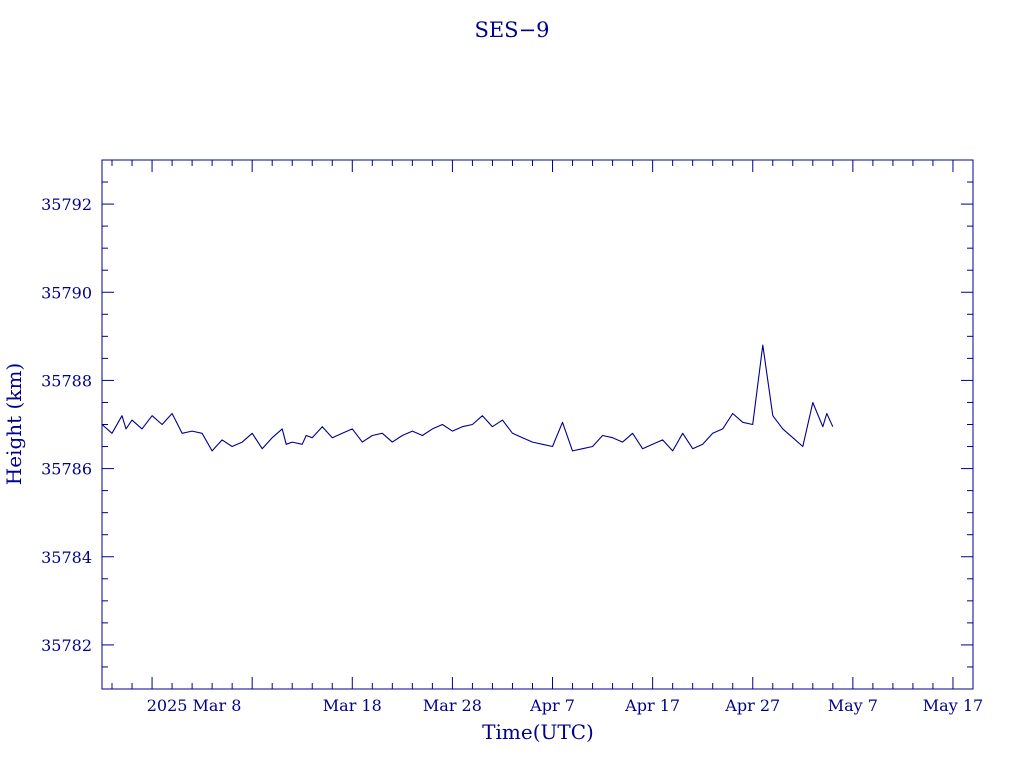  Describe the element at coordinates (352, 705) in the screenshot. I see `x-tick-label: Mar 18` at that location.